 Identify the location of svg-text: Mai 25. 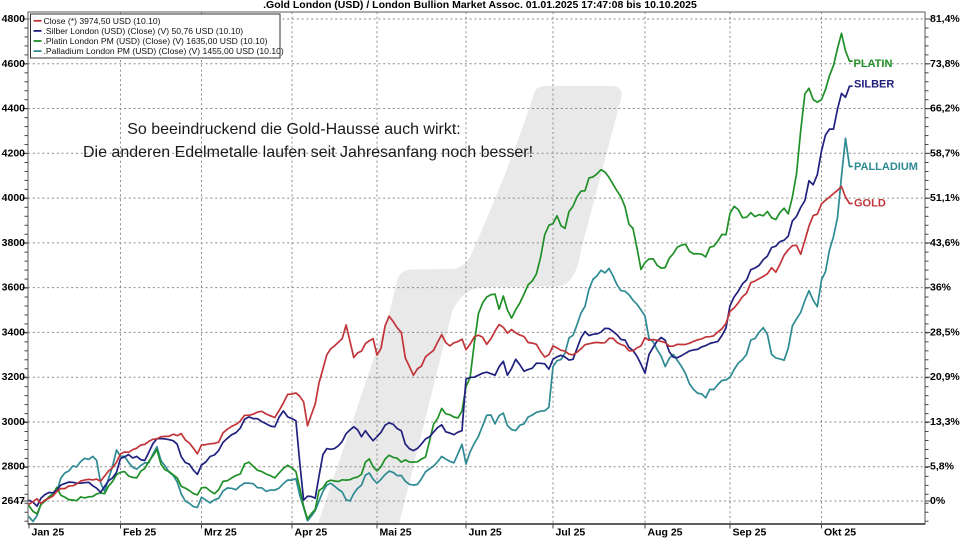
(396, 533).